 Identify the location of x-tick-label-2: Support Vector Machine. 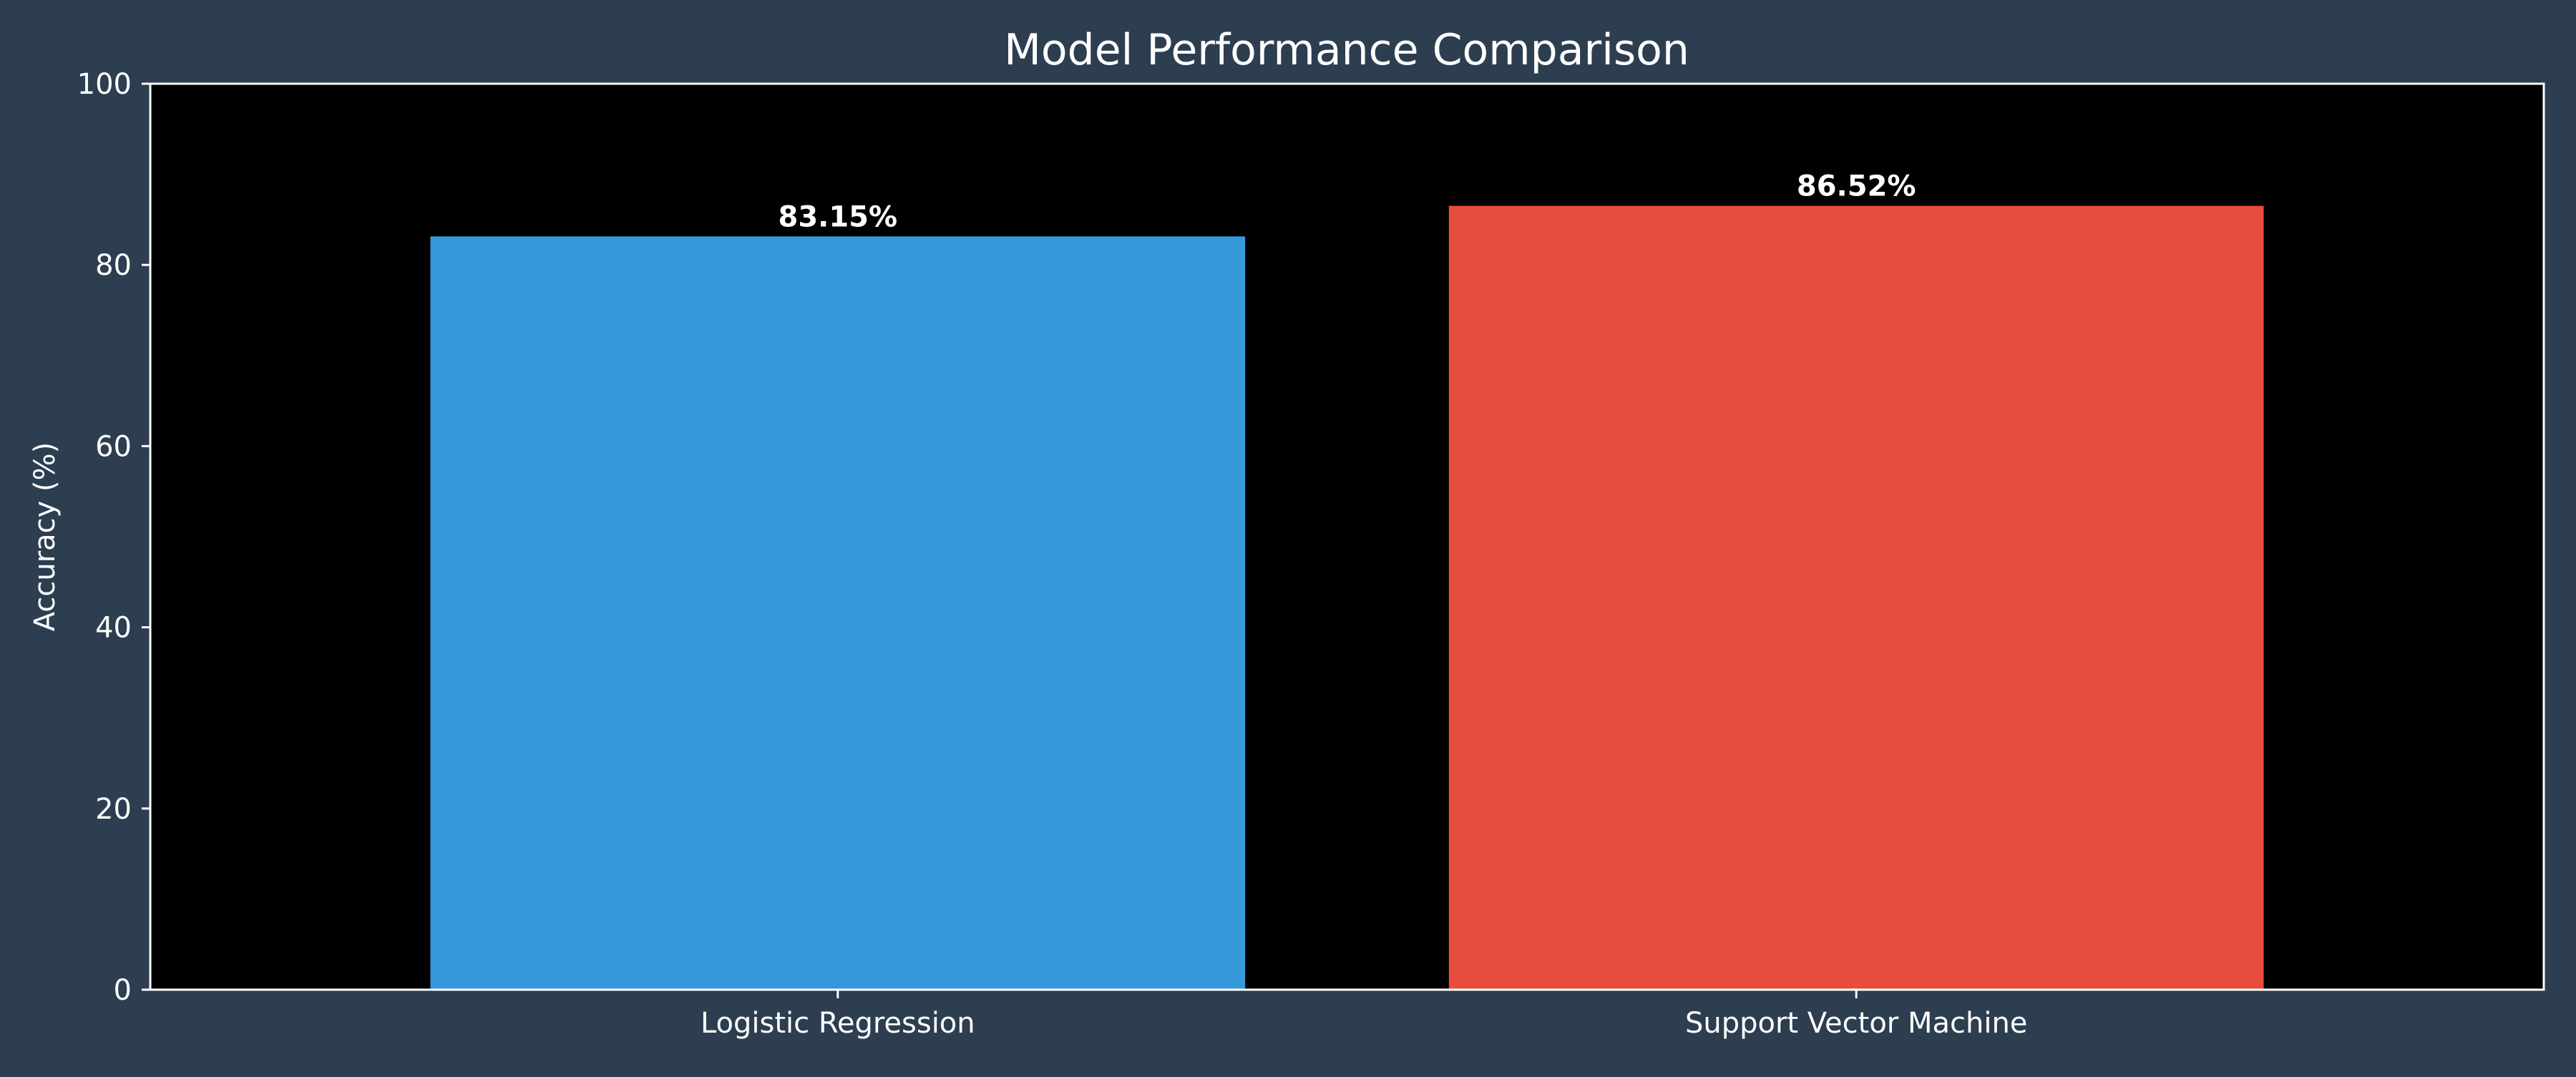
(1856, 1024).